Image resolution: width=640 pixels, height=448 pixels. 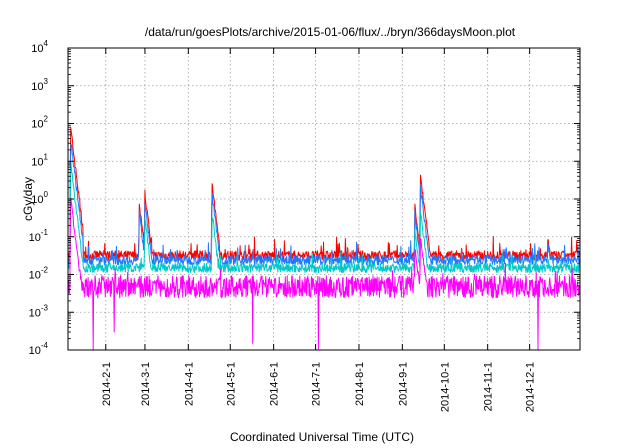 I want to click on x-tick-label: 2014-10-1, so click(x=445, y=387).